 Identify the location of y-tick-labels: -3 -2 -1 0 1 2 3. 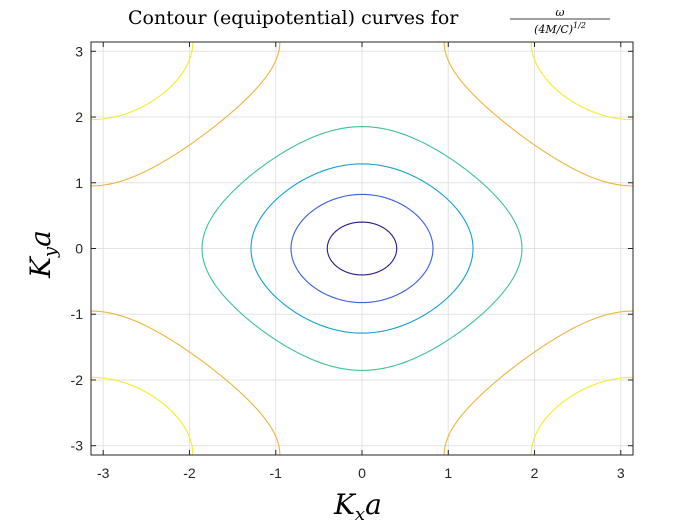
(77, 248).